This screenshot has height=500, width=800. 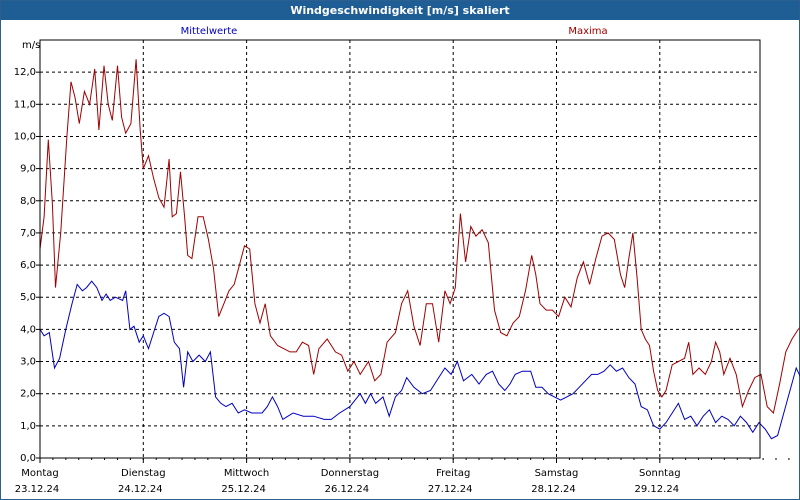 I want to click on y-tick-label: 6,0, so click(x=28, y=265).